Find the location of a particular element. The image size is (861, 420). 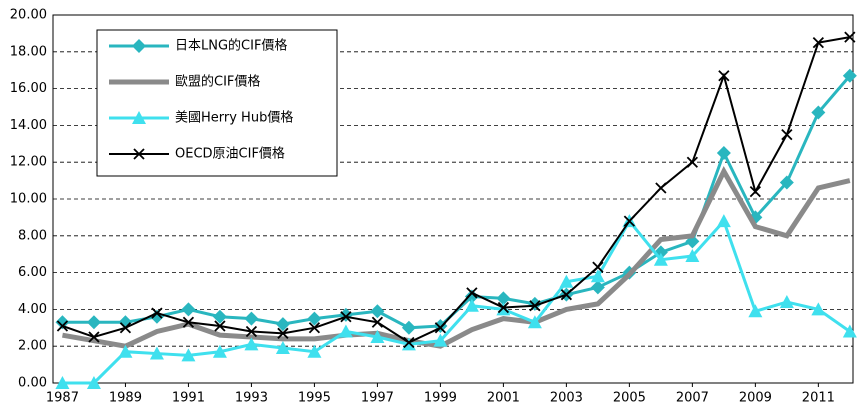

y-tick-label: 12.00 is located at coordinates (28, 162).